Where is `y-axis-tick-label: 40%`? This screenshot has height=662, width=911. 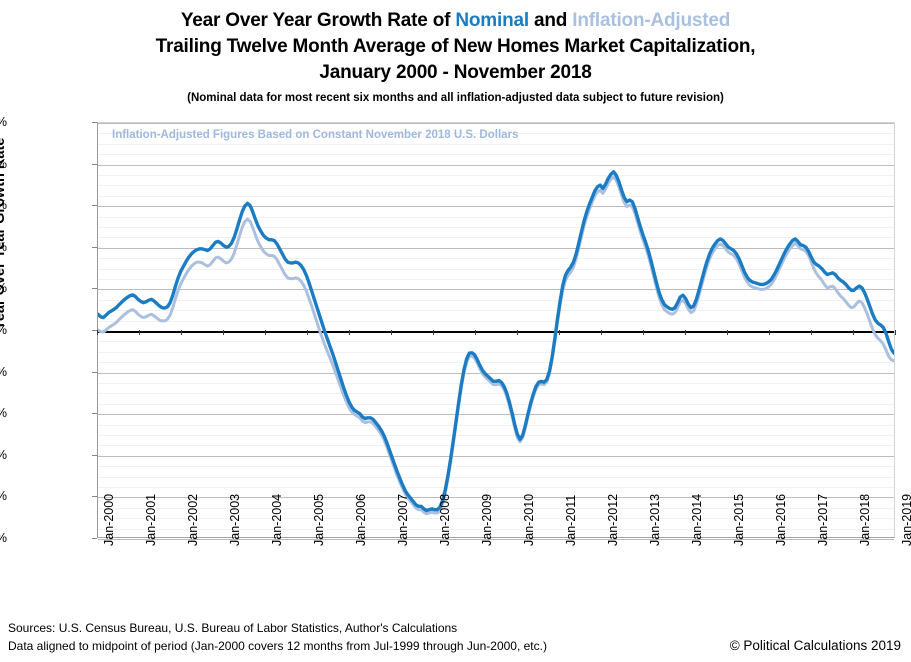
y-axis-tick-label: 40% is located at coordinates (3, 164).